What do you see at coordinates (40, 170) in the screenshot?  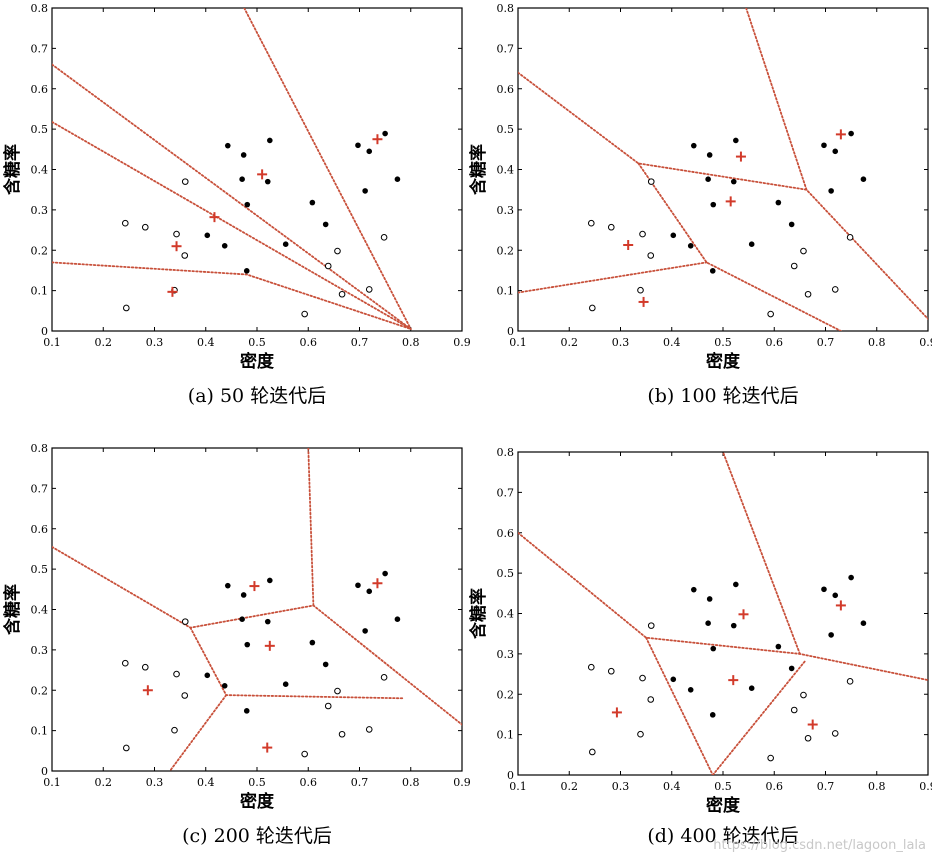 I see `y-tick-label: 0.4` at bounding box center [40, 170].